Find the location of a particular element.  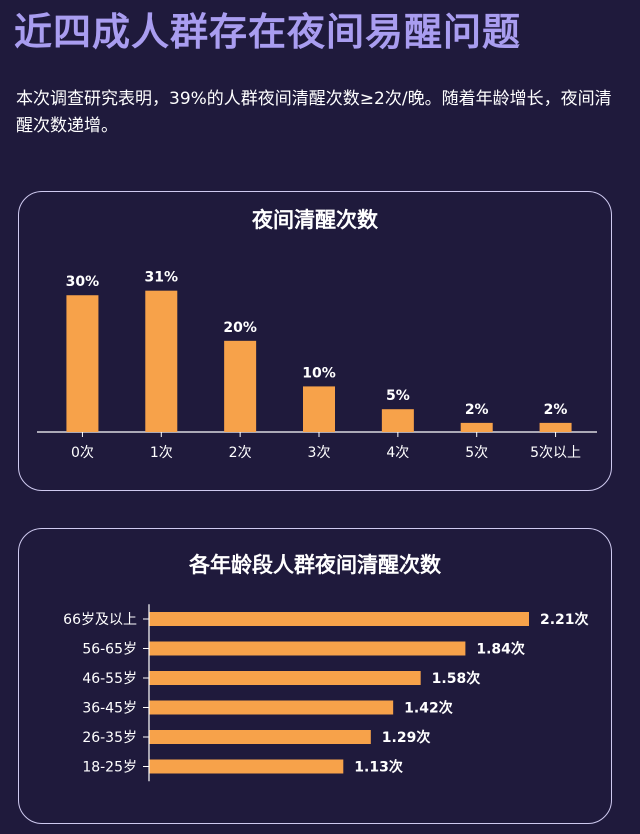

data-label: 10% is located at coordinates (319, 373).